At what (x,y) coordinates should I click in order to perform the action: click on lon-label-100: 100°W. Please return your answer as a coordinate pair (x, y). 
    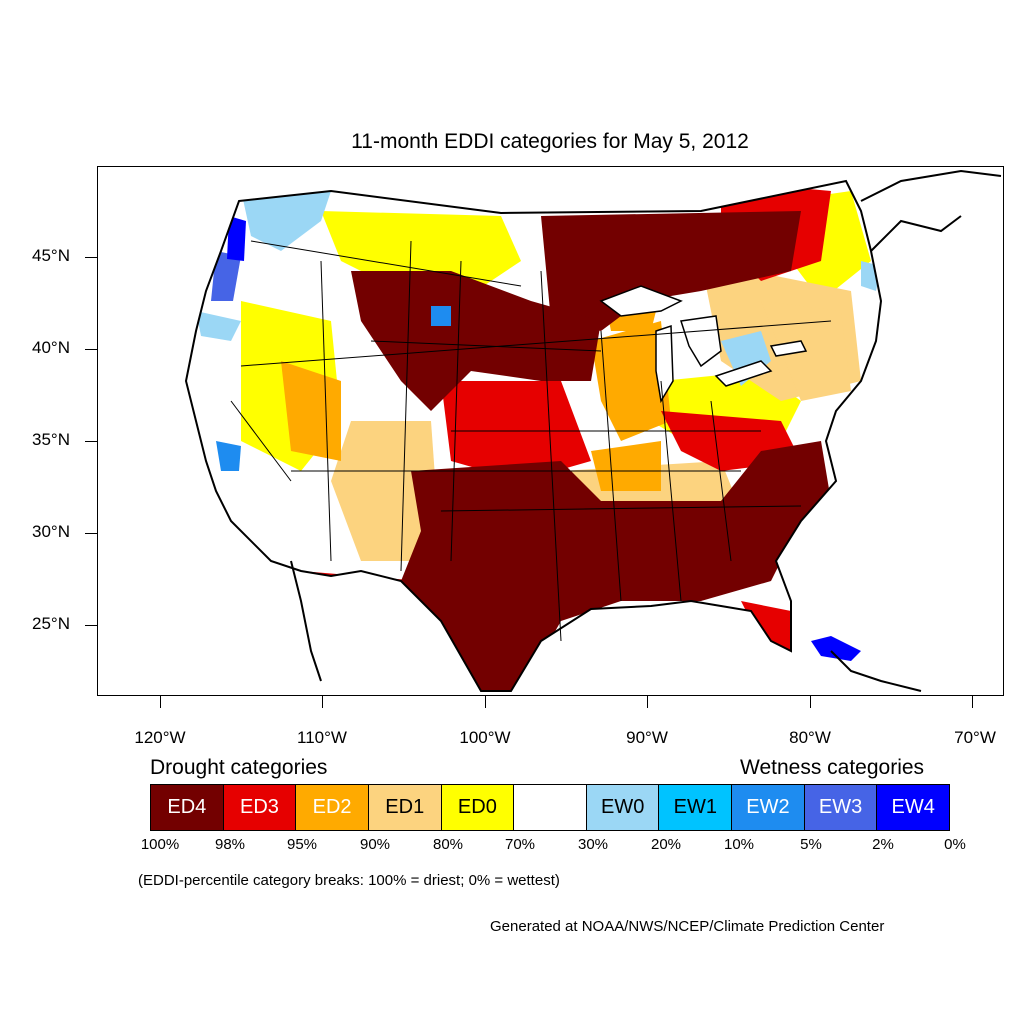
    Looking at the image, I should click on (485, 737).